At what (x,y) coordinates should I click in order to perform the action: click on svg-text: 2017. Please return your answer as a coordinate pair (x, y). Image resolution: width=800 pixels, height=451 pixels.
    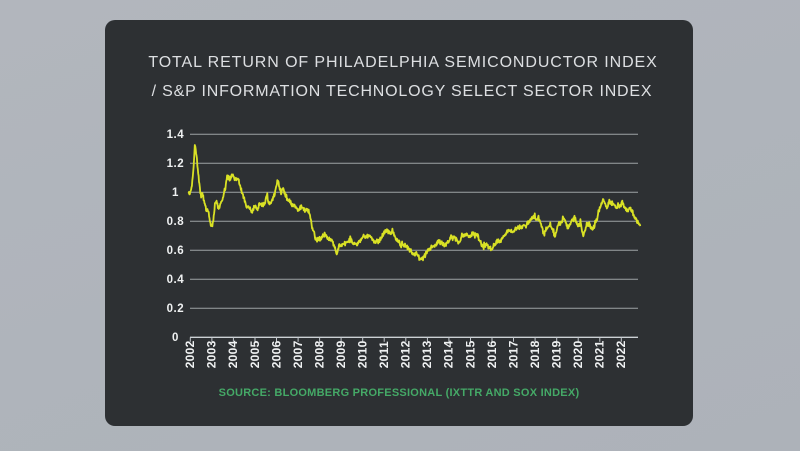
    Looking at the image, I should click on (513, 354).